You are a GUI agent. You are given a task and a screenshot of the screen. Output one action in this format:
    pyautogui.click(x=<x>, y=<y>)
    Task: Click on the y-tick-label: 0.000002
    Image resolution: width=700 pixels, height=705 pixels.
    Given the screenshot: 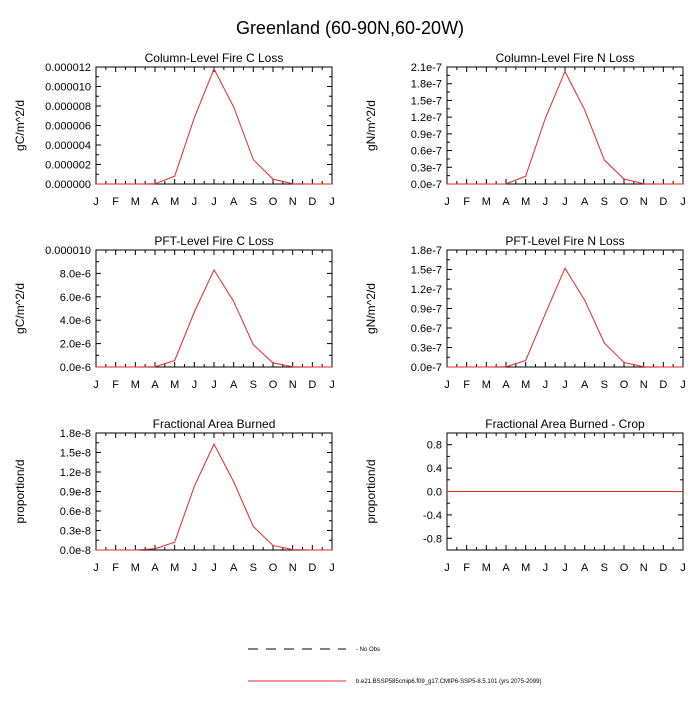 What is the action you would take?
    pyautogui.click(x=68, y=166)
    